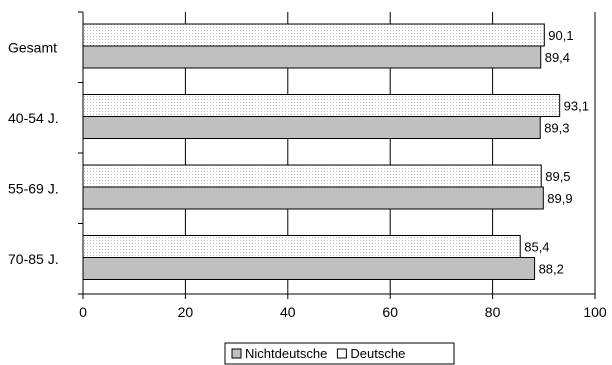 This screenshot has width=612, height=365. What do you see at coordinates (288, 312) in the screenshot?
I see `x-tick-label: 40` at bounding box center [288, 312].